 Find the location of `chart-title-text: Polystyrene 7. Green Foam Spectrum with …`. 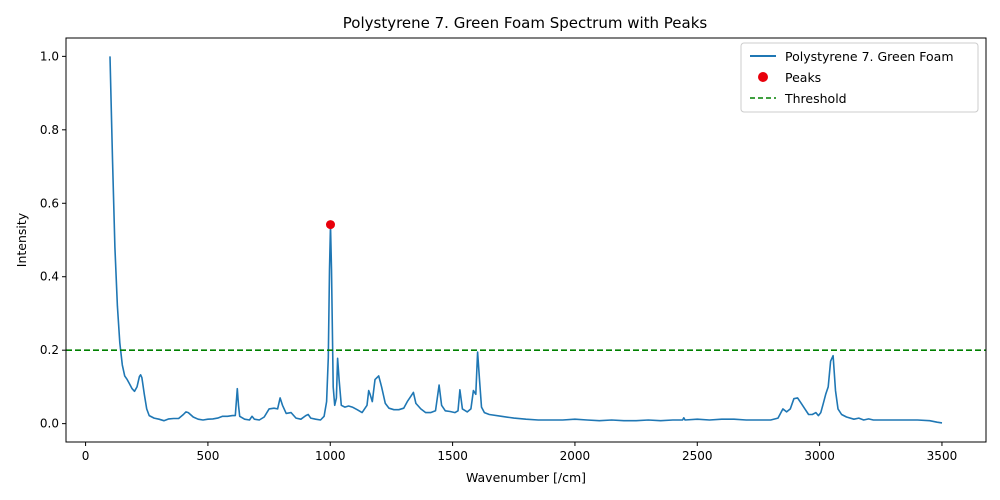

chart-title-text: Polystyrene 7. Green Foam Spectrum with … is located at coordinates (525, 23).